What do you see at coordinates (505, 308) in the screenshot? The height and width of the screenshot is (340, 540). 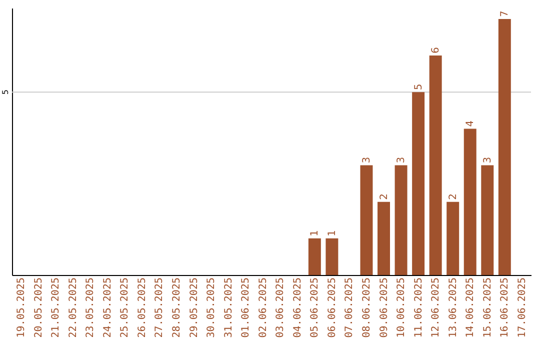 I see `x-tick-label: 16.06.2025` at bounding box center [505, 308].